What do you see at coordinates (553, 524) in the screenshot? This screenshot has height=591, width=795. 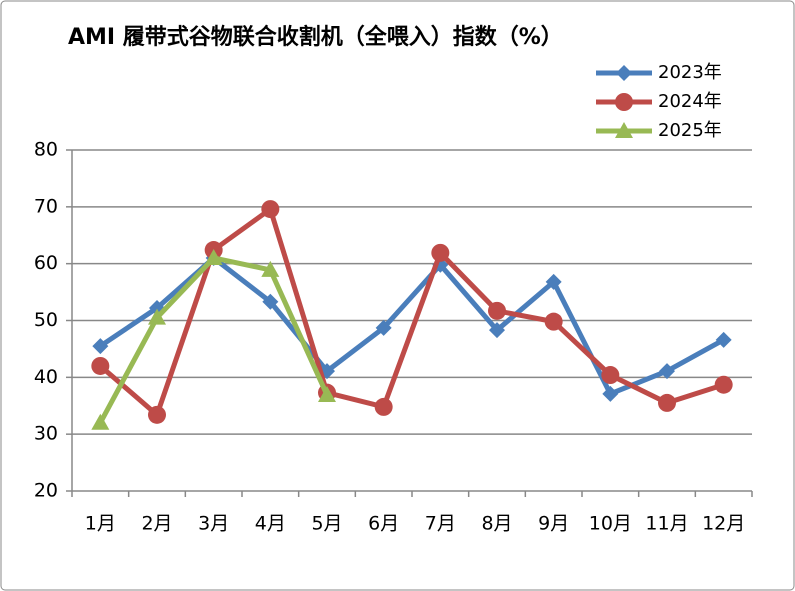 I see `x-tick-label: 9月` at bounding box center [553, 524].